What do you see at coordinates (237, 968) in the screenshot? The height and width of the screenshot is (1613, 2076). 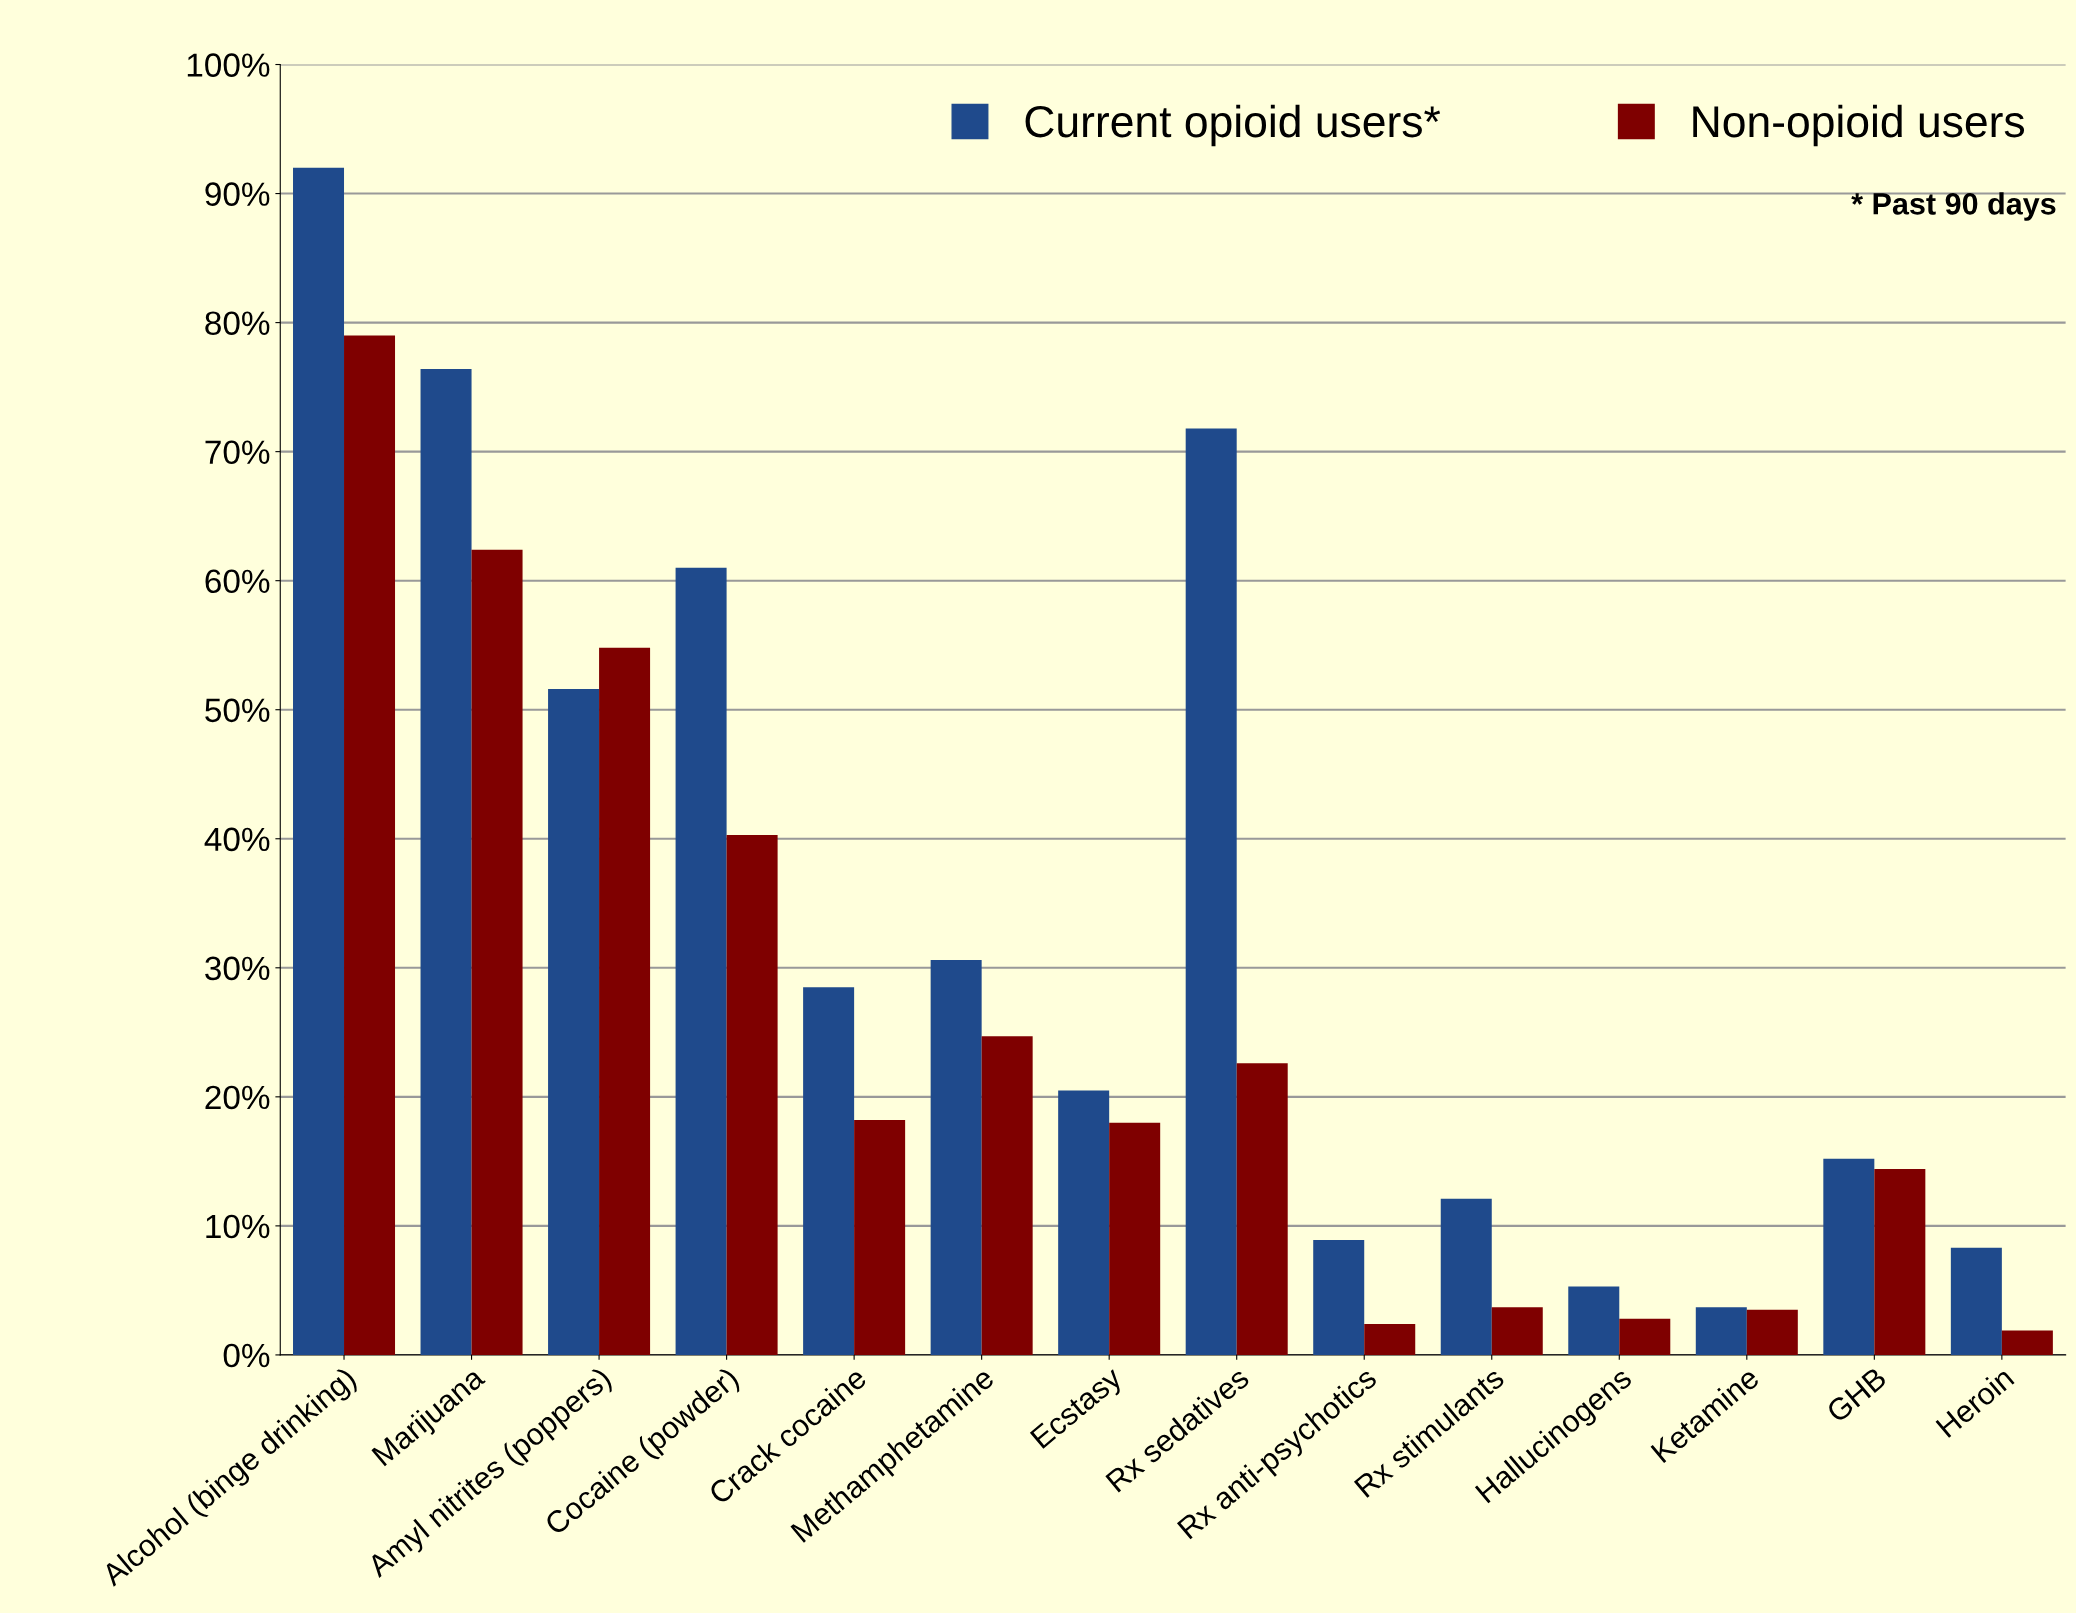 I see `y-tick-label: 30%` at bounding box center [237, 968].